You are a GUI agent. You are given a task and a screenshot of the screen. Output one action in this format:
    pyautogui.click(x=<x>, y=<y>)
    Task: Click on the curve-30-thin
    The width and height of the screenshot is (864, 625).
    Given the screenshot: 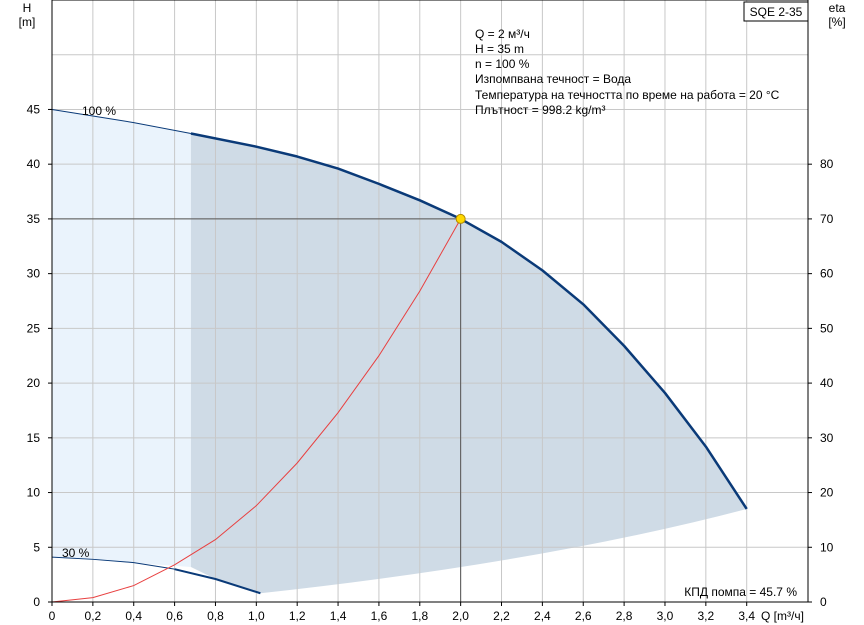 What is the action you would take?
    pyautogui.click(x=113, y=563)
    